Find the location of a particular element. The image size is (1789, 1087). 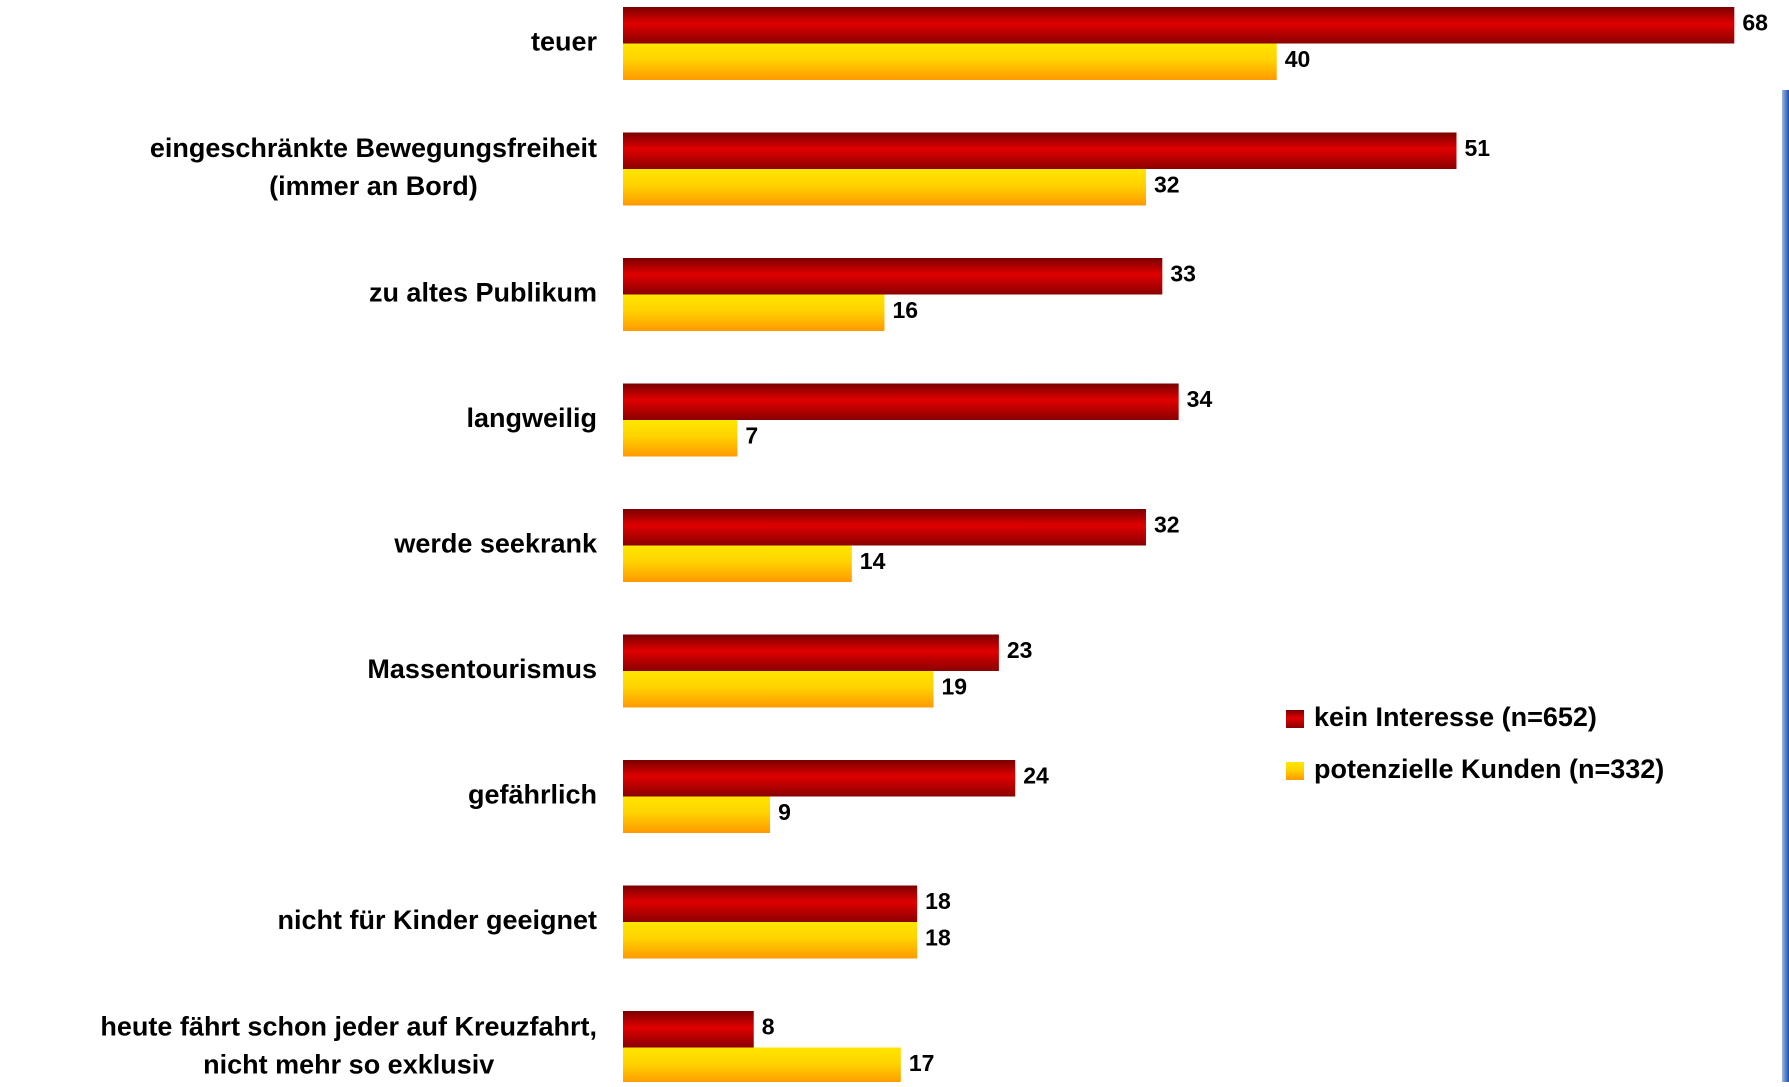

value-label: 24 is located at coordinates (1036, 775).